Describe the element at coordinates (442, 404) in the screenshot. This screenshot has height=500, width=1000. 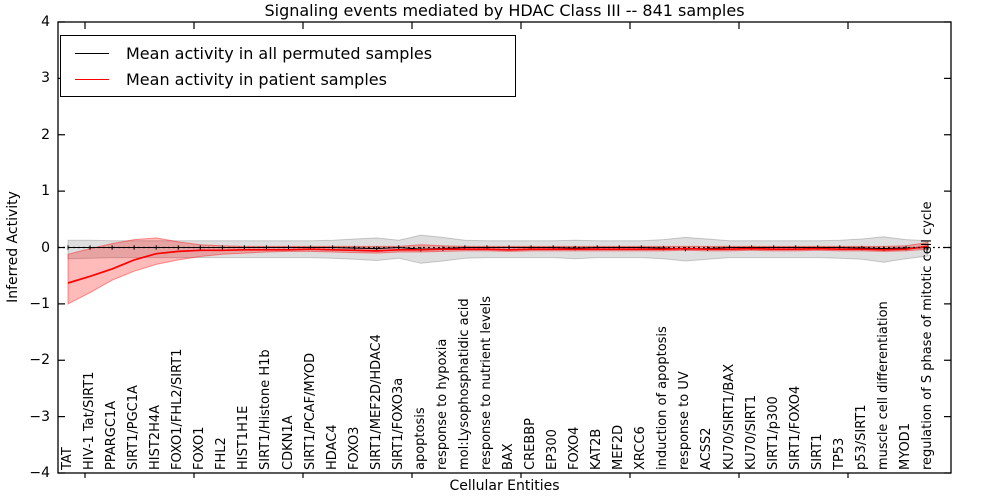
I see `x-tick-label: response to hypoxia` at that location.